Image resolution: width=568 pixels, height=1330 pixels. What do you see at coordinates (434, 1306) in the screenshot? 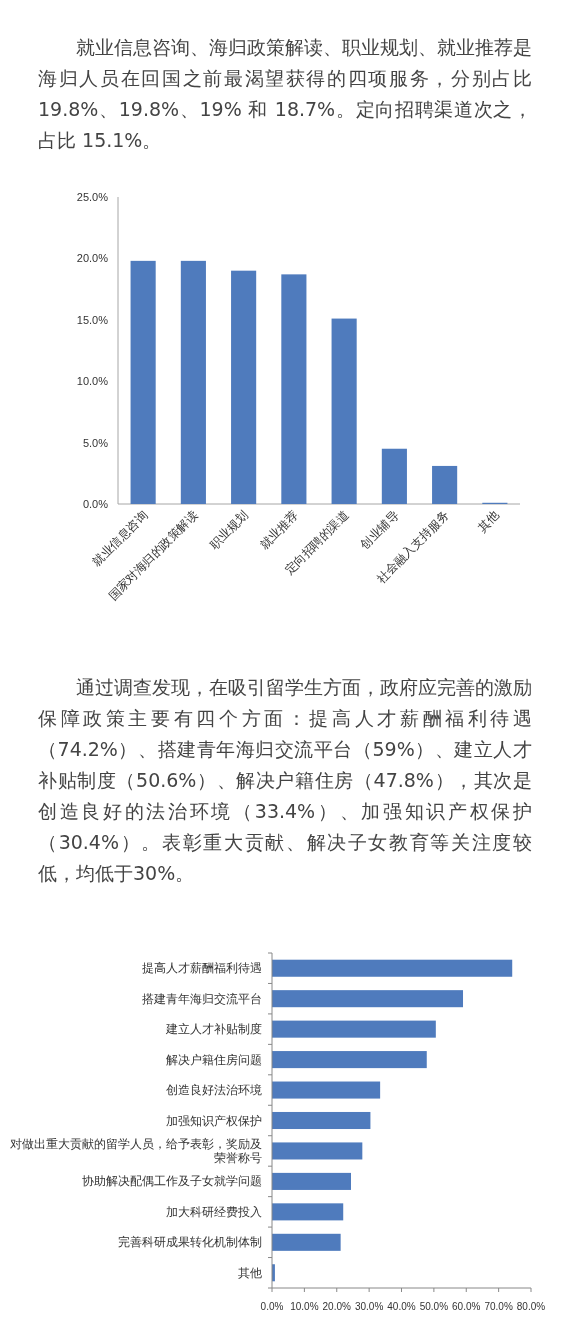
I see `x-tick-label: 50.0%` at bounding box center [434, 1306].